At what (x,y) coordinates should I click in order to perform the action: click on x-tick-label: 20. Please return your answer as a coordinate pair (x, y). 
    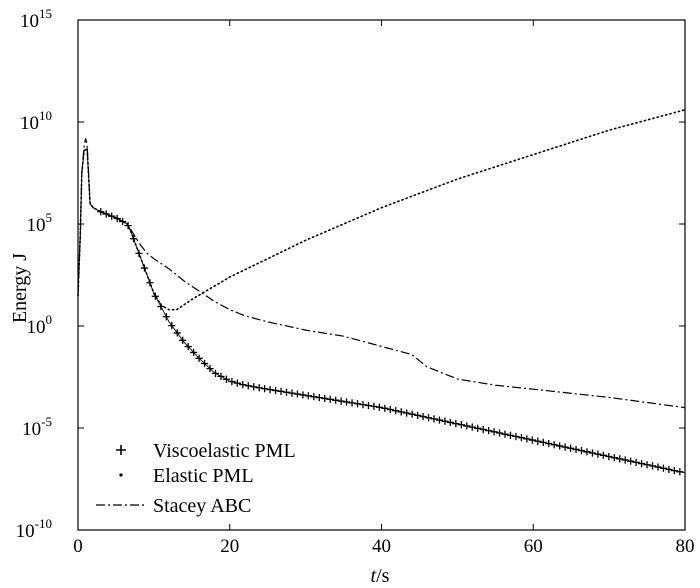
    Looking at the image, I should click on (229, 546).